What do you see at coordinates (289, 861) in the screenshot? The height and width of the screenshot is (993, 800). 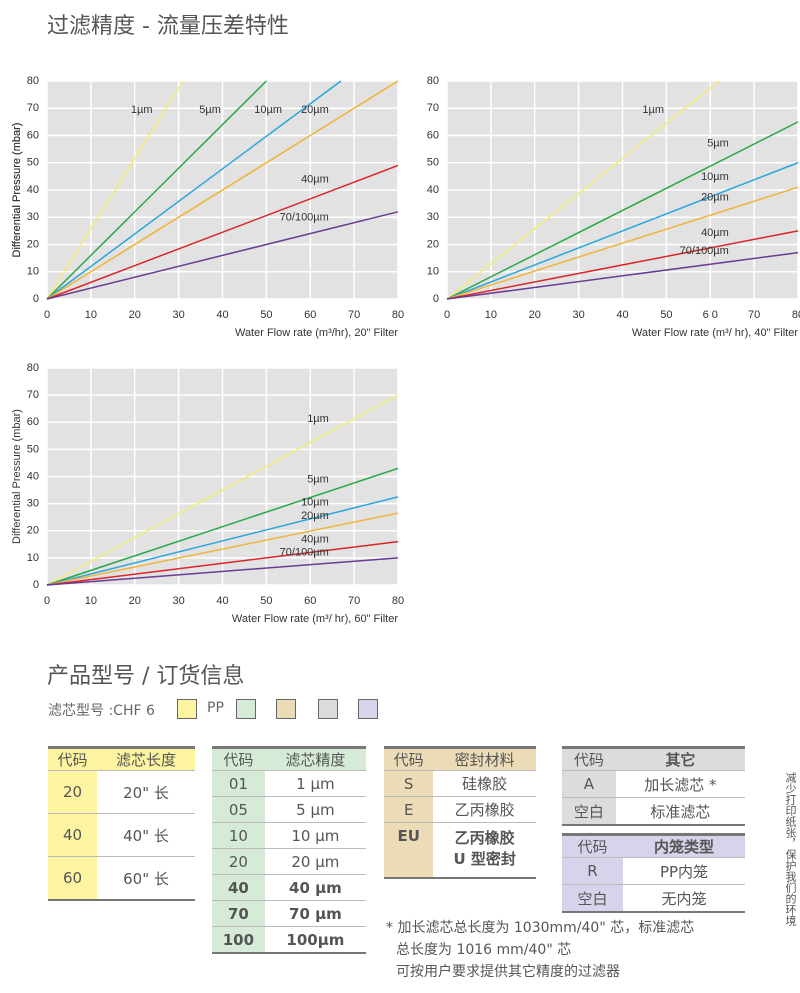 I see `table-row: 20 20 µm` at bounding box center [289, 861].